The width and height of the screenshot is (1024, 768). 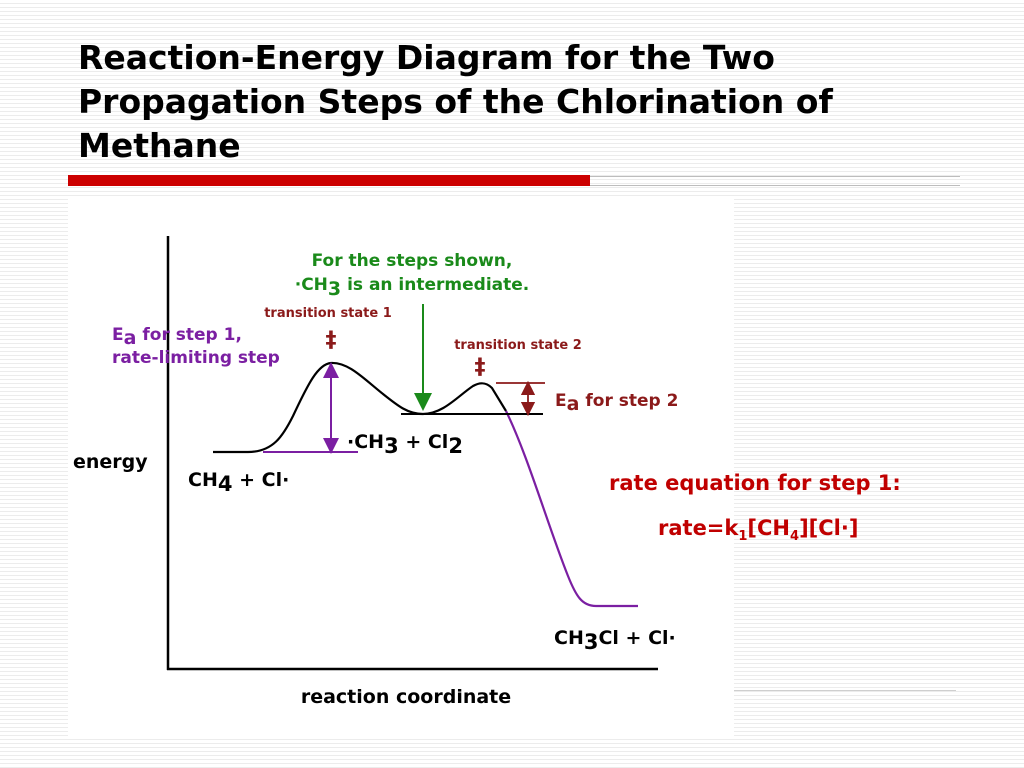 I want to click on reactants-label: CH4 + Cl·, so click(x=238, y=482).